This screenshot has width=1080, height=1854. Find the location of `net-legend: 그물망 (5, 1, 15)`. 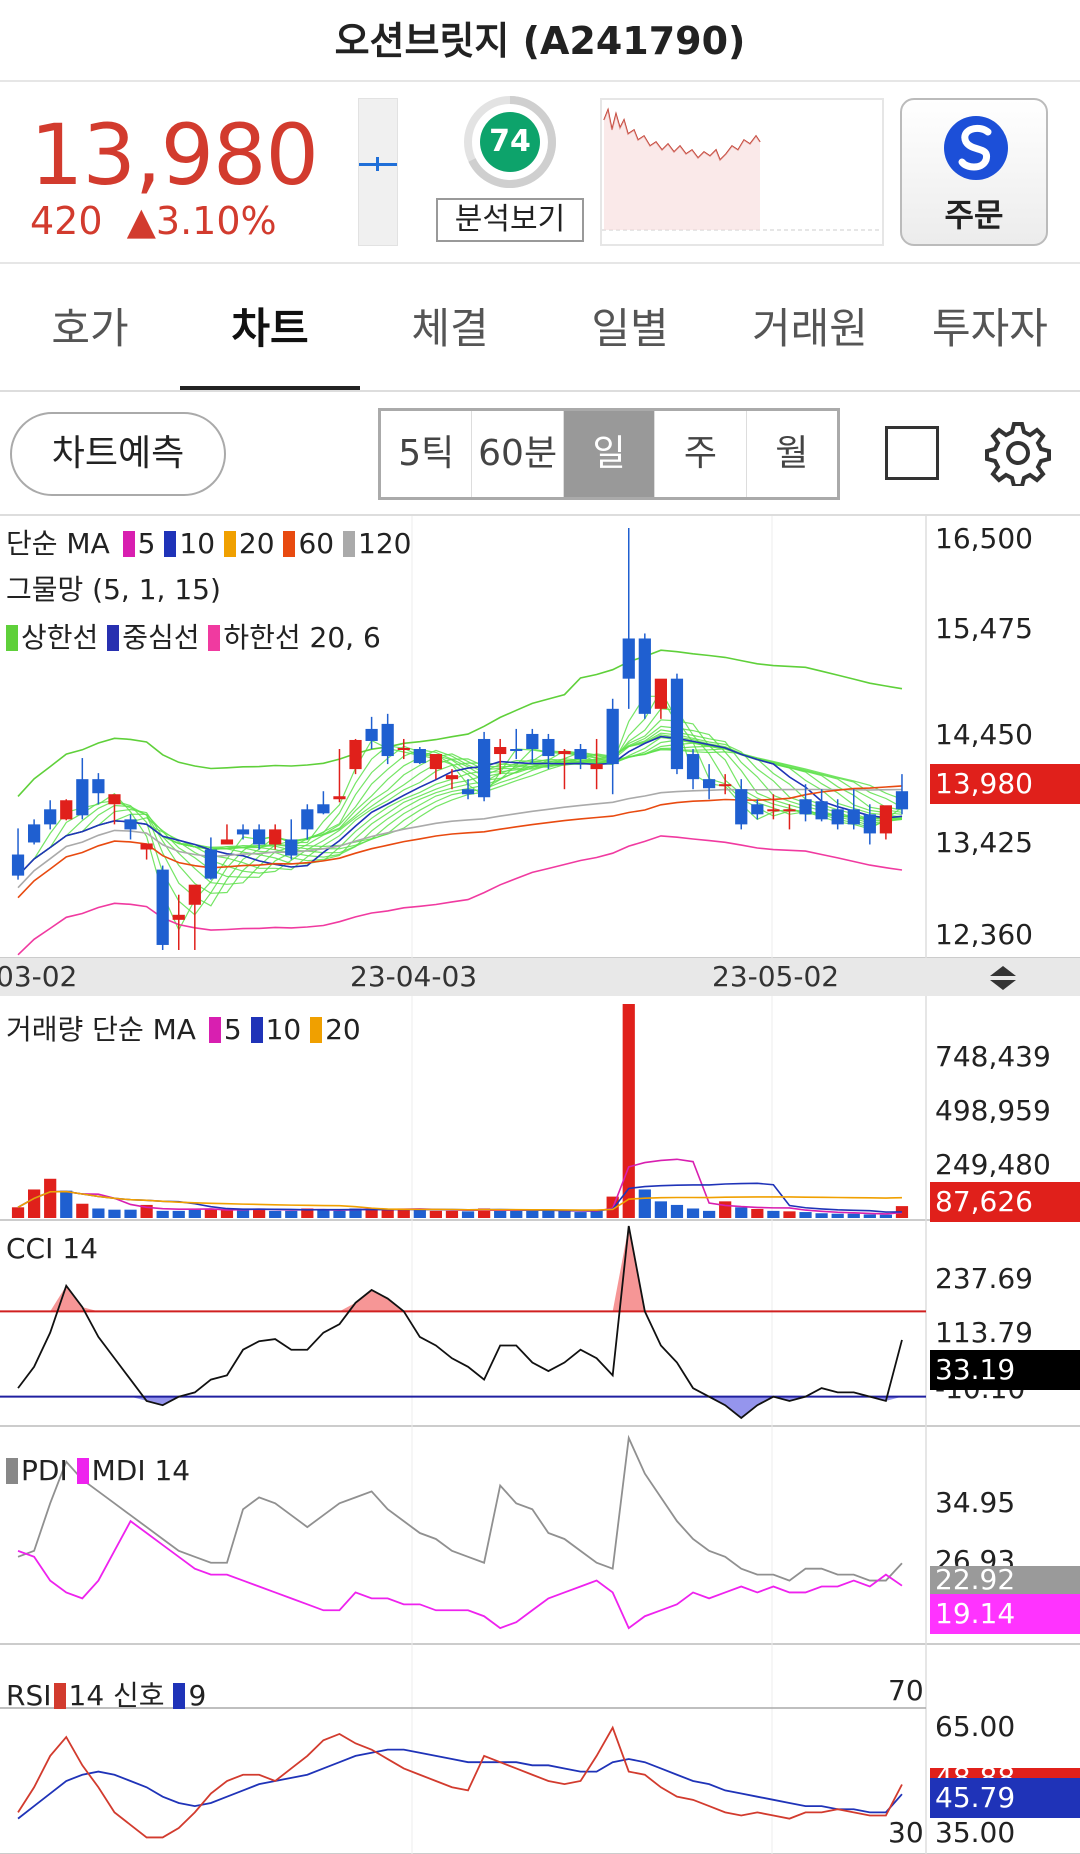

net-legend: 그물망 (5, 1, 15) is located at coordinates (113, 589).